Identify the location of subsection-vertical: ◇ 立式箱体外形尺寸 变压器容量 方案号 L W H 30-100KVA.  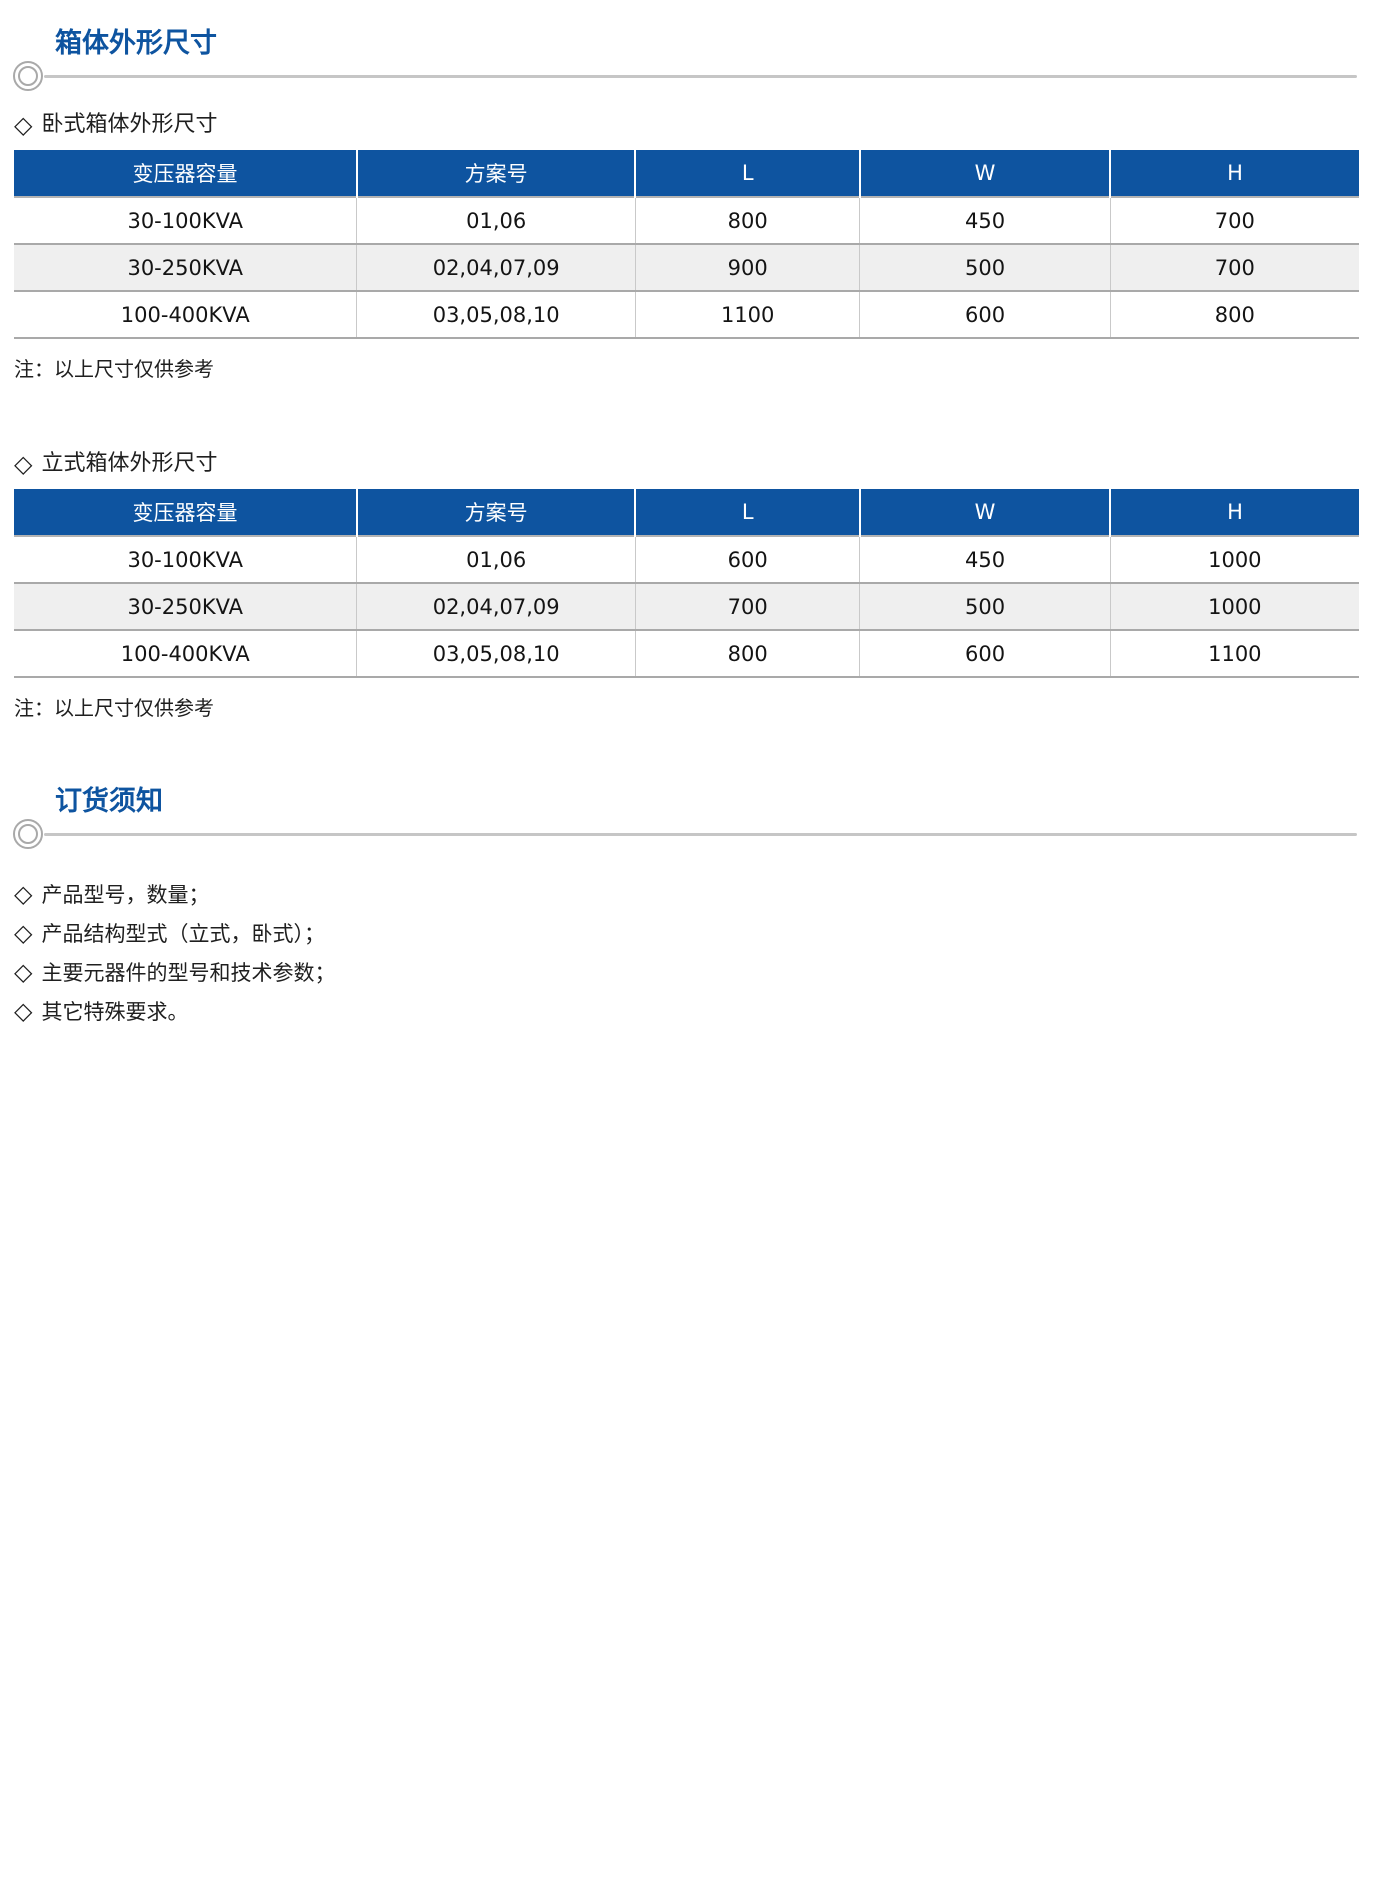
(686, 585).